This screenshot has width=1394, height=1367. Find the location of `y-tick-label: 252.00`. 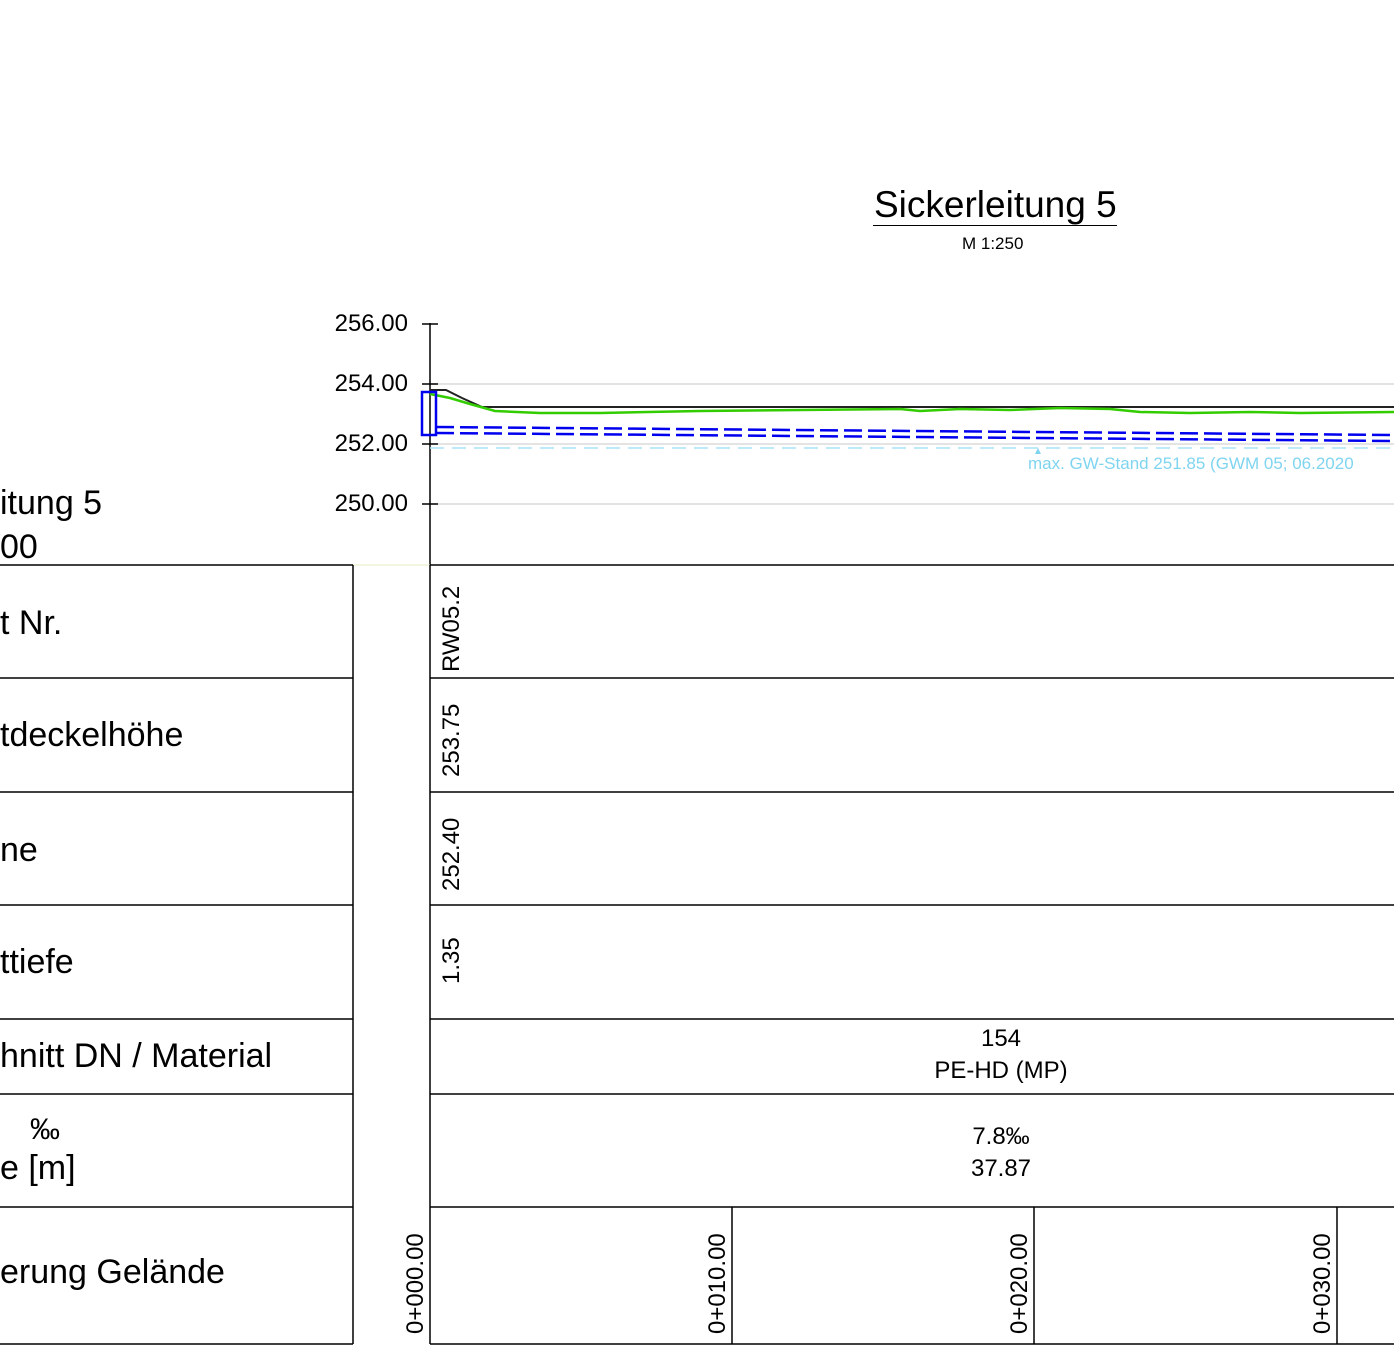

y-tick-label: 252.00 is located at coordinates (371, 443).